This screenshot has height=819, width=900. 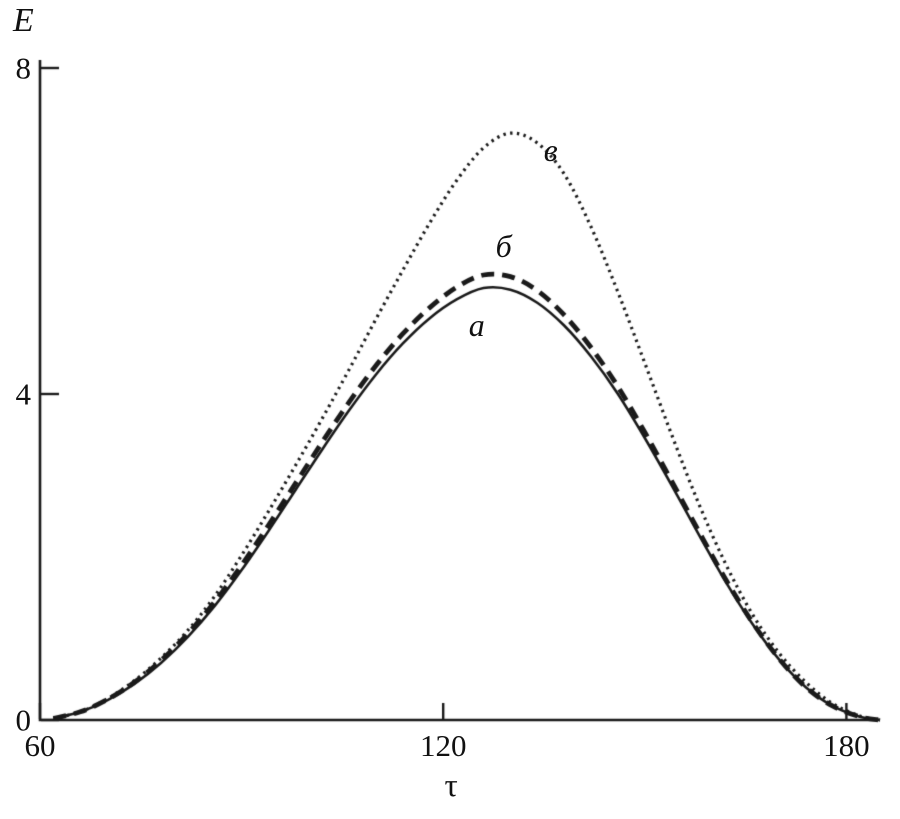 What do you see at coordinates (23, 20) in the screenshot?
I see `y-axis-label: E` at bounding box center [23, 20].